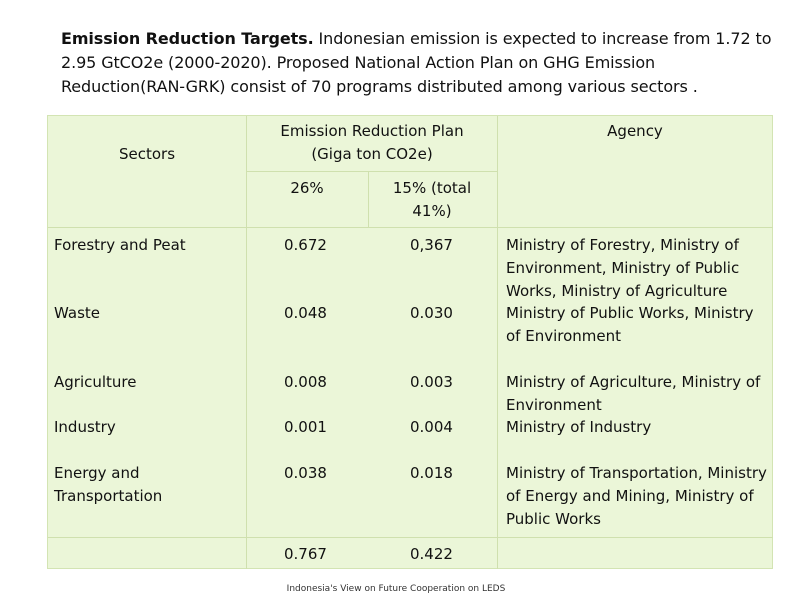 Image resolution: width=792 pixels, height=612 pixels. What do you see at coordinates (372, 142) in the screenshot?
I see `header-plan: Emission Reduction Plan (Giga ton CO2e)` at bounding box center [372, 142].